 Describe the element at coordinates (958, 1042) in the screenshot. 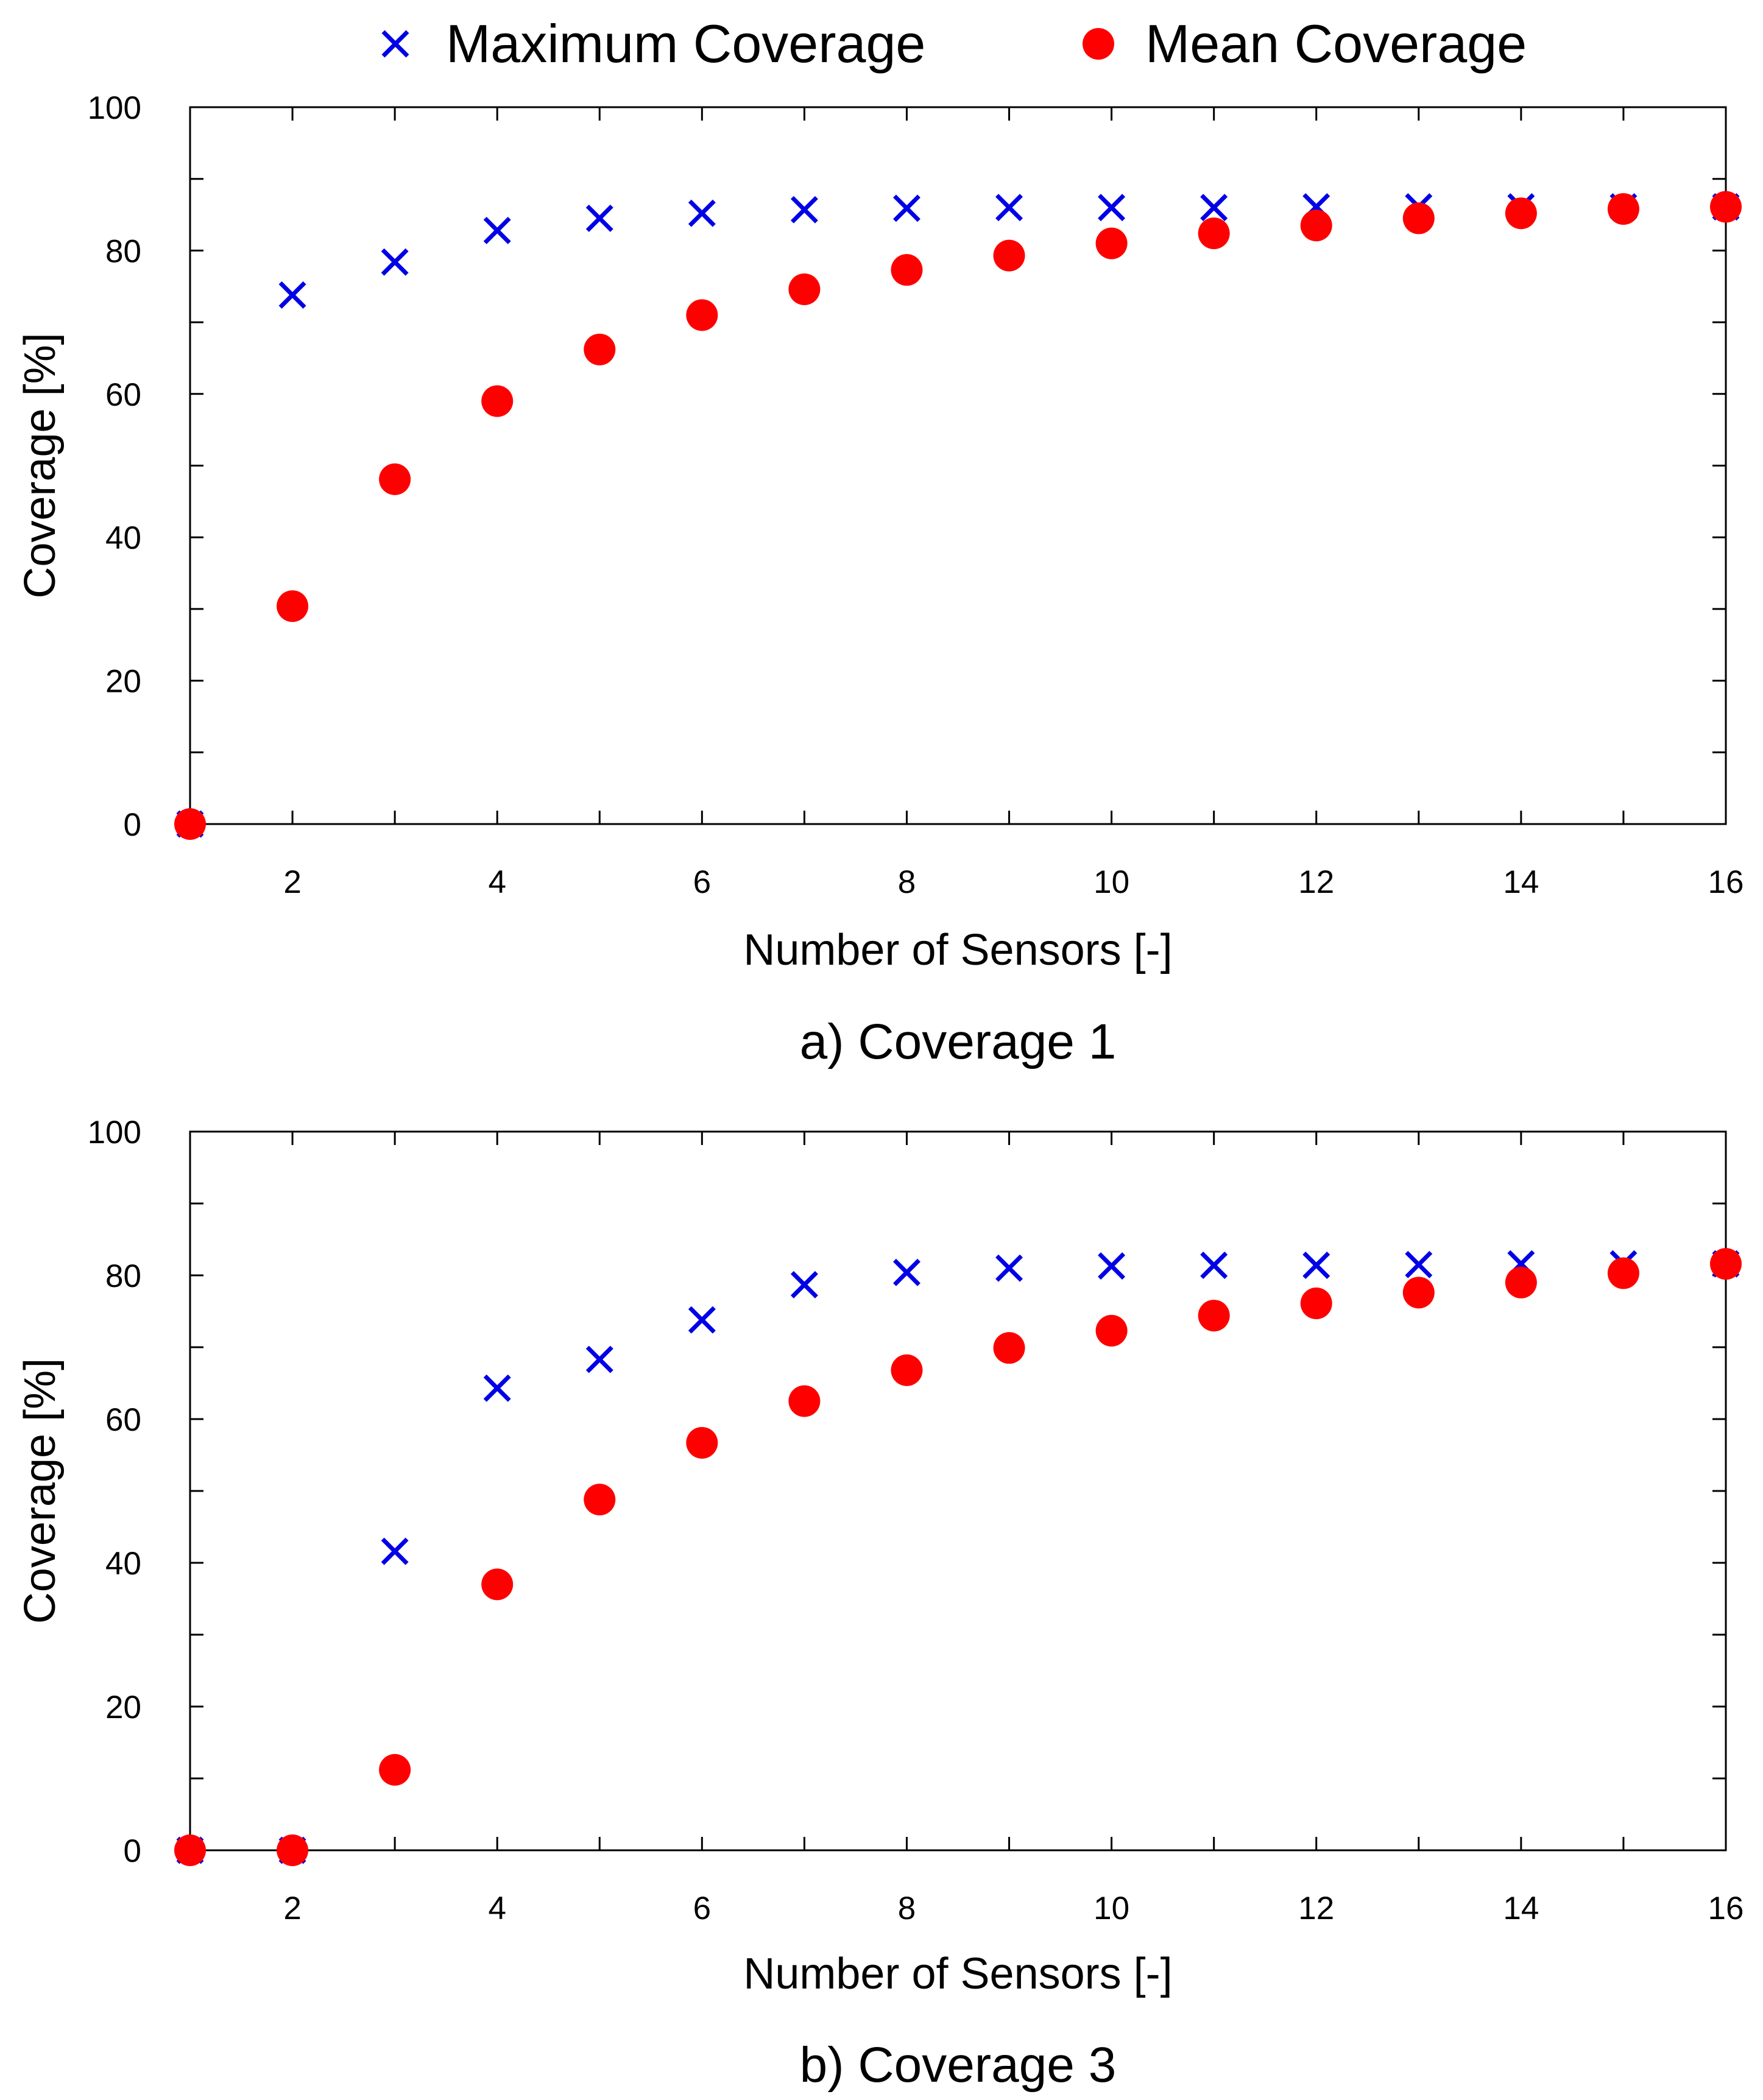

I see `chart-caption: a) Coverage 1` at that location.